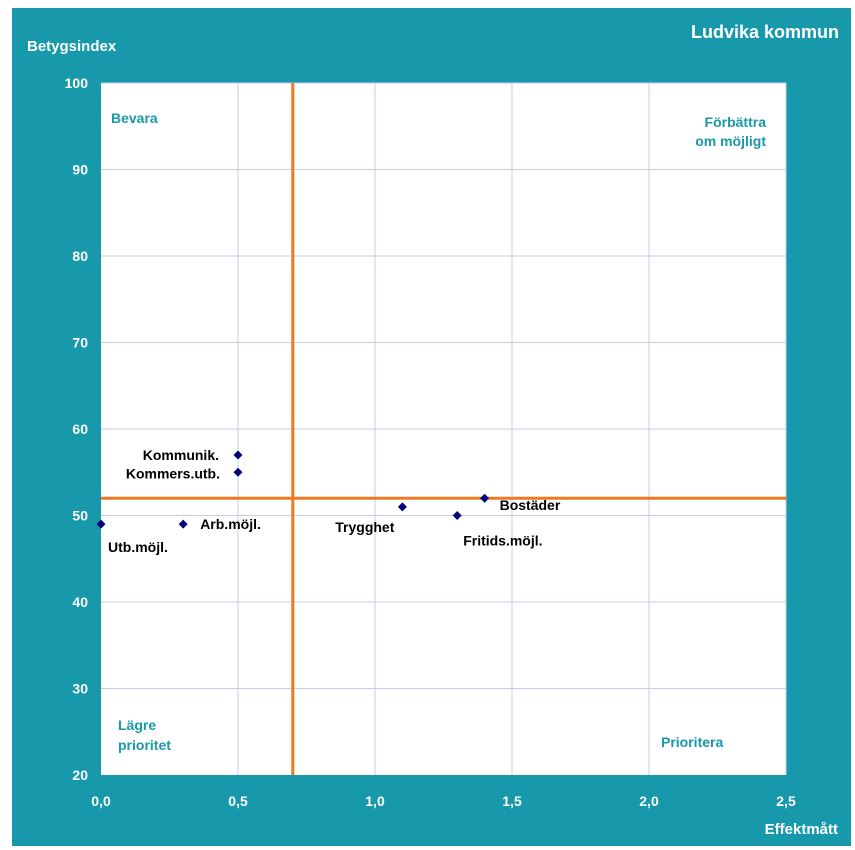 The image size is (855, 850). What do you see at coordinates (101, 801) in the screenshot?
I see `x-tick-label: 0,0` at bounding box center [101, 801].